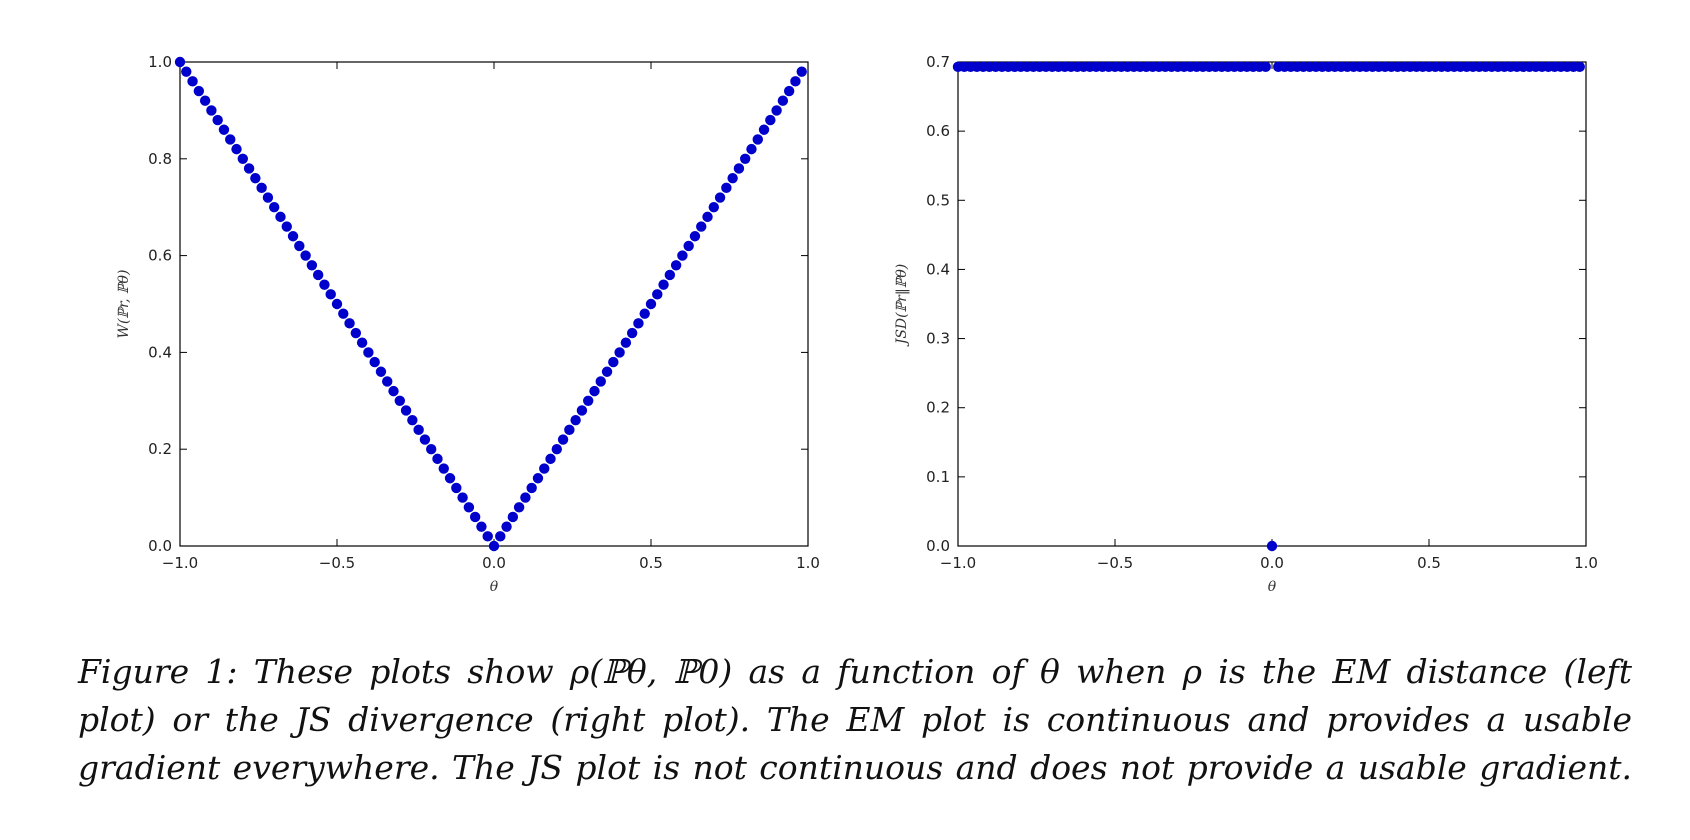 The image size is (1690, 840). What do you see at coordinates (124, 304) in the screenshot?
I see `y-axis-label: W(ℙr, ℙθ)` at bounding box center [124, 304].